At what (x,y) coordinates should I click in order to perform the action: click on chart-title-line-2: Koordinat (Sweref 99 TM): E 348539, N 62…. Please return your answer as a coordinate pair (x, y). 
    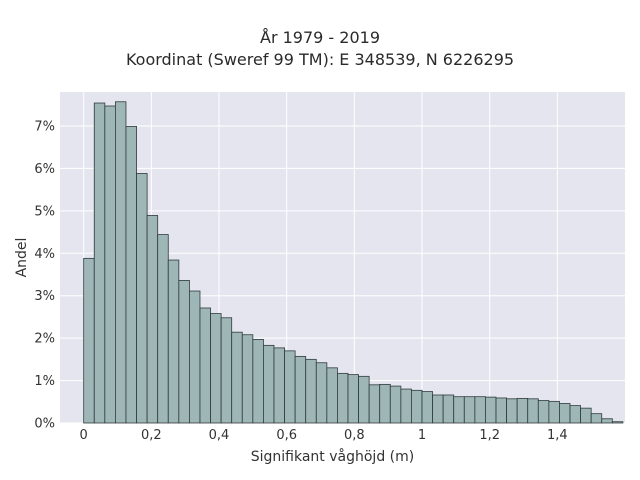
    Looking at the image, I should click on (320, 59).